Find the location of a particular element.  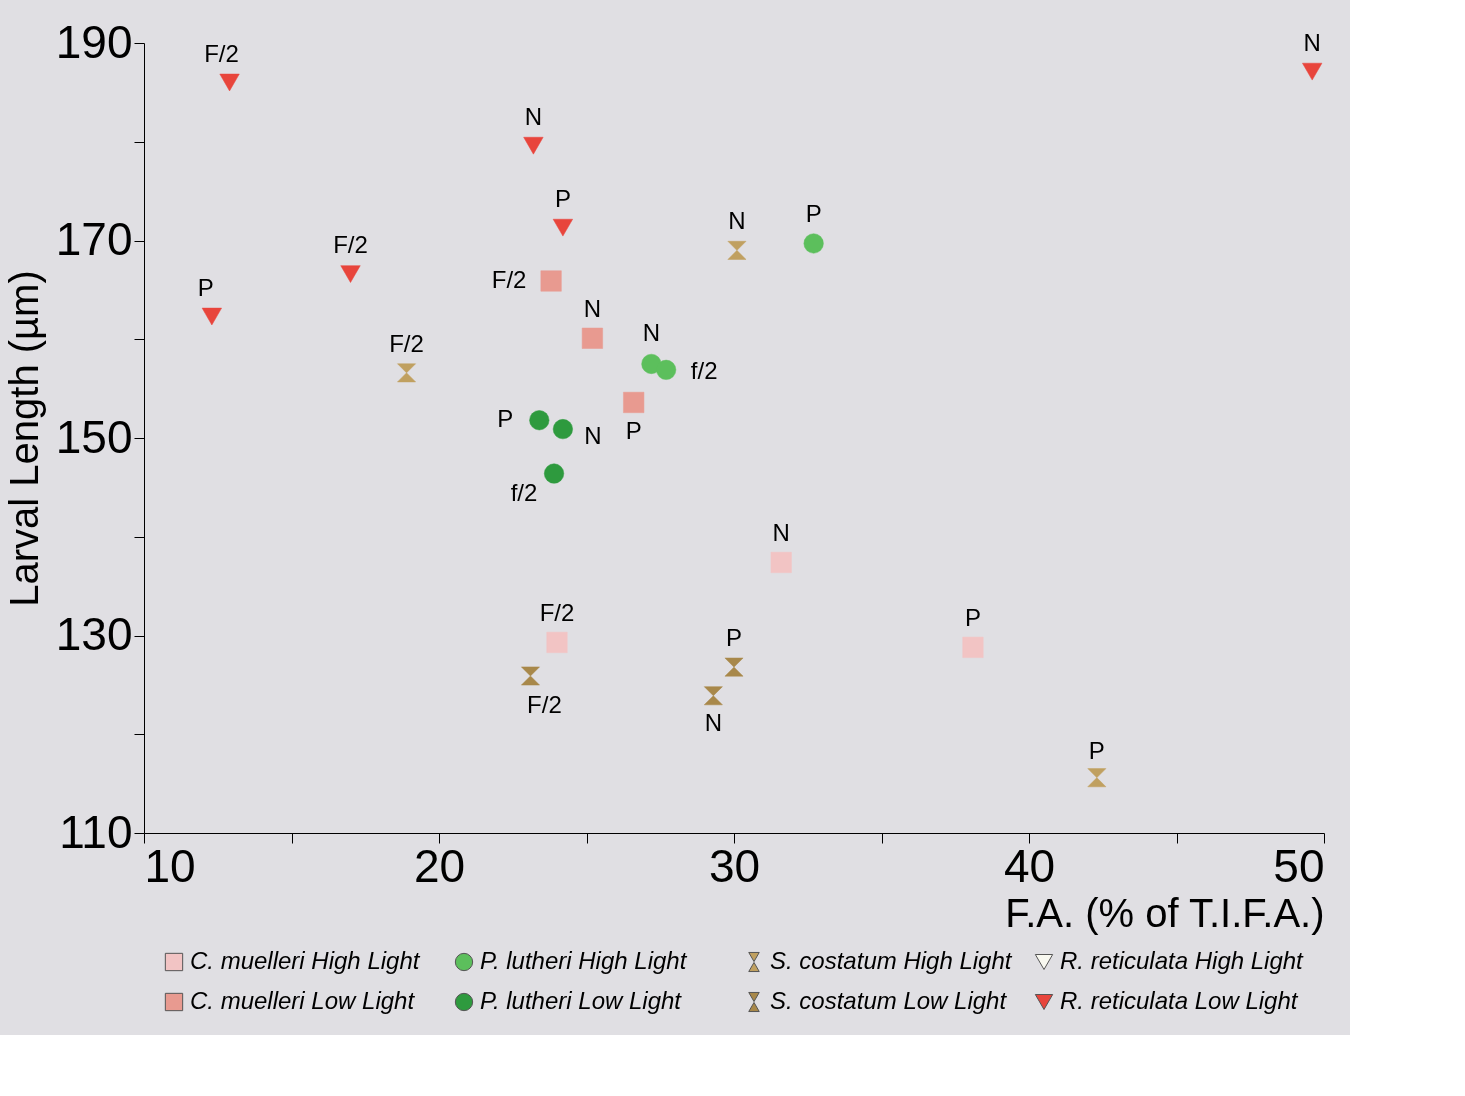

y-tick-label: 130 is located at coordinates (94, 634).